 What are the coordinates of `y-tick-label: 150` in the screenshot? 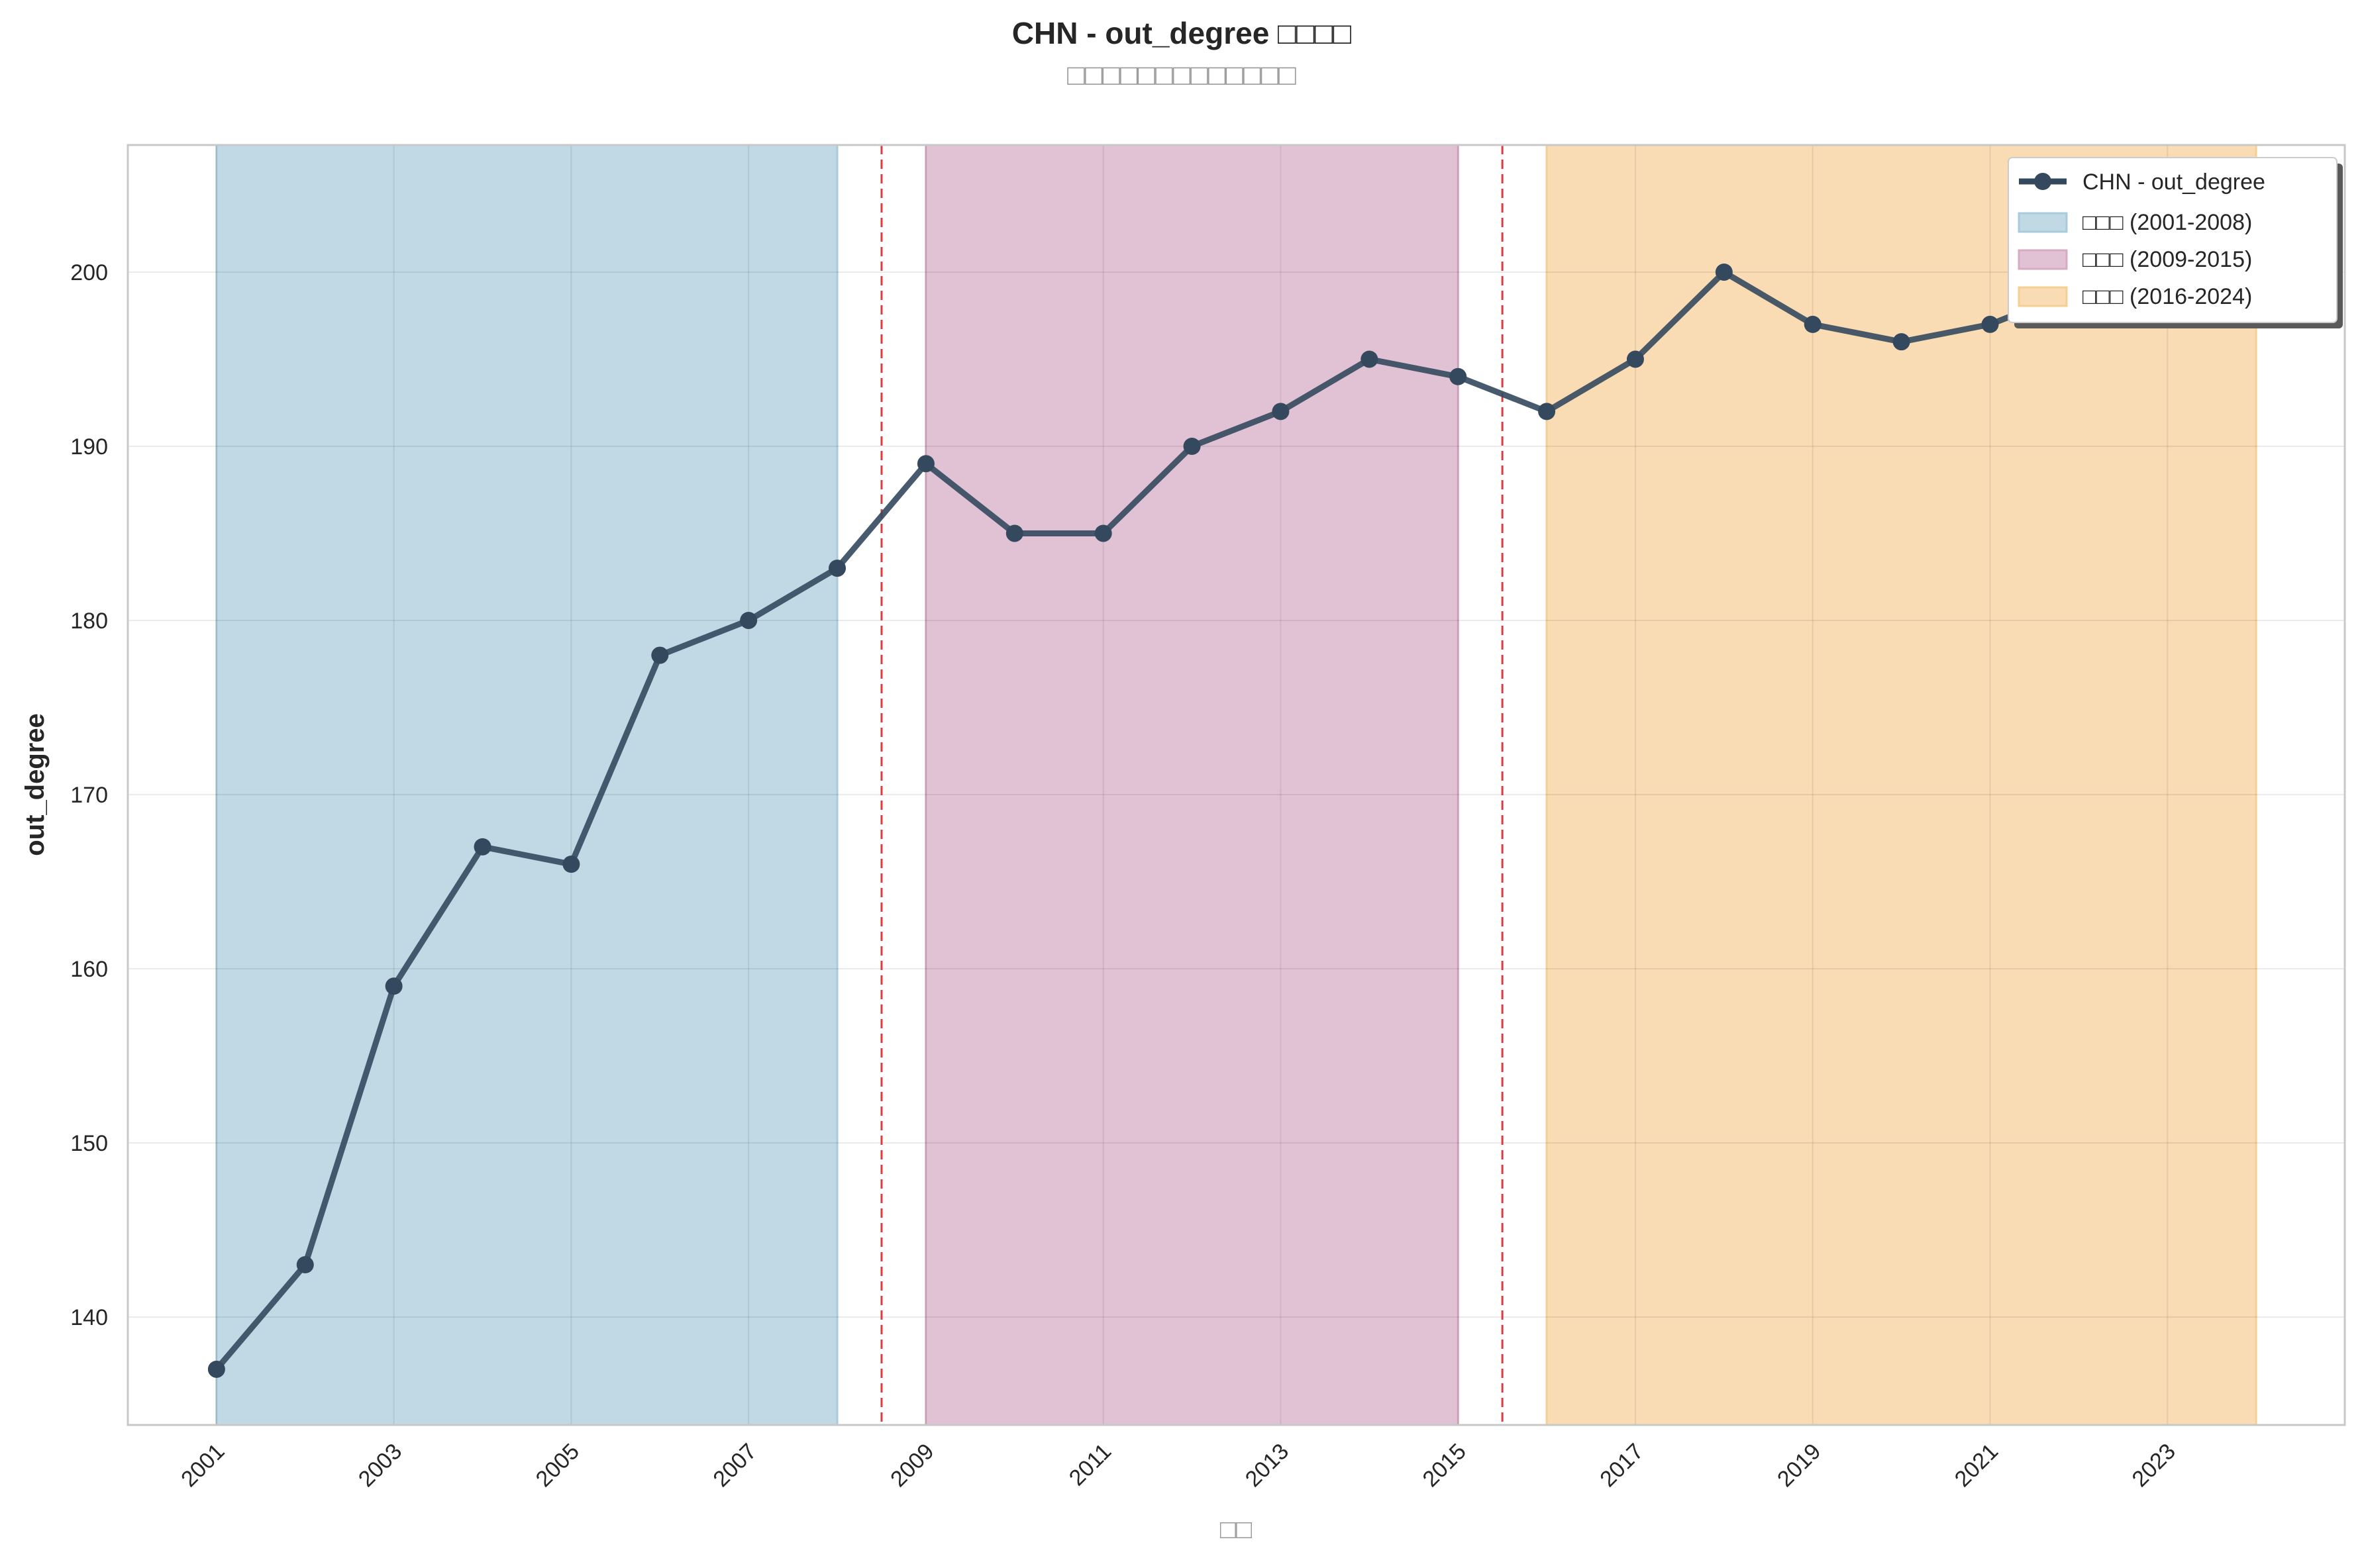 It's located at (89, 1143).